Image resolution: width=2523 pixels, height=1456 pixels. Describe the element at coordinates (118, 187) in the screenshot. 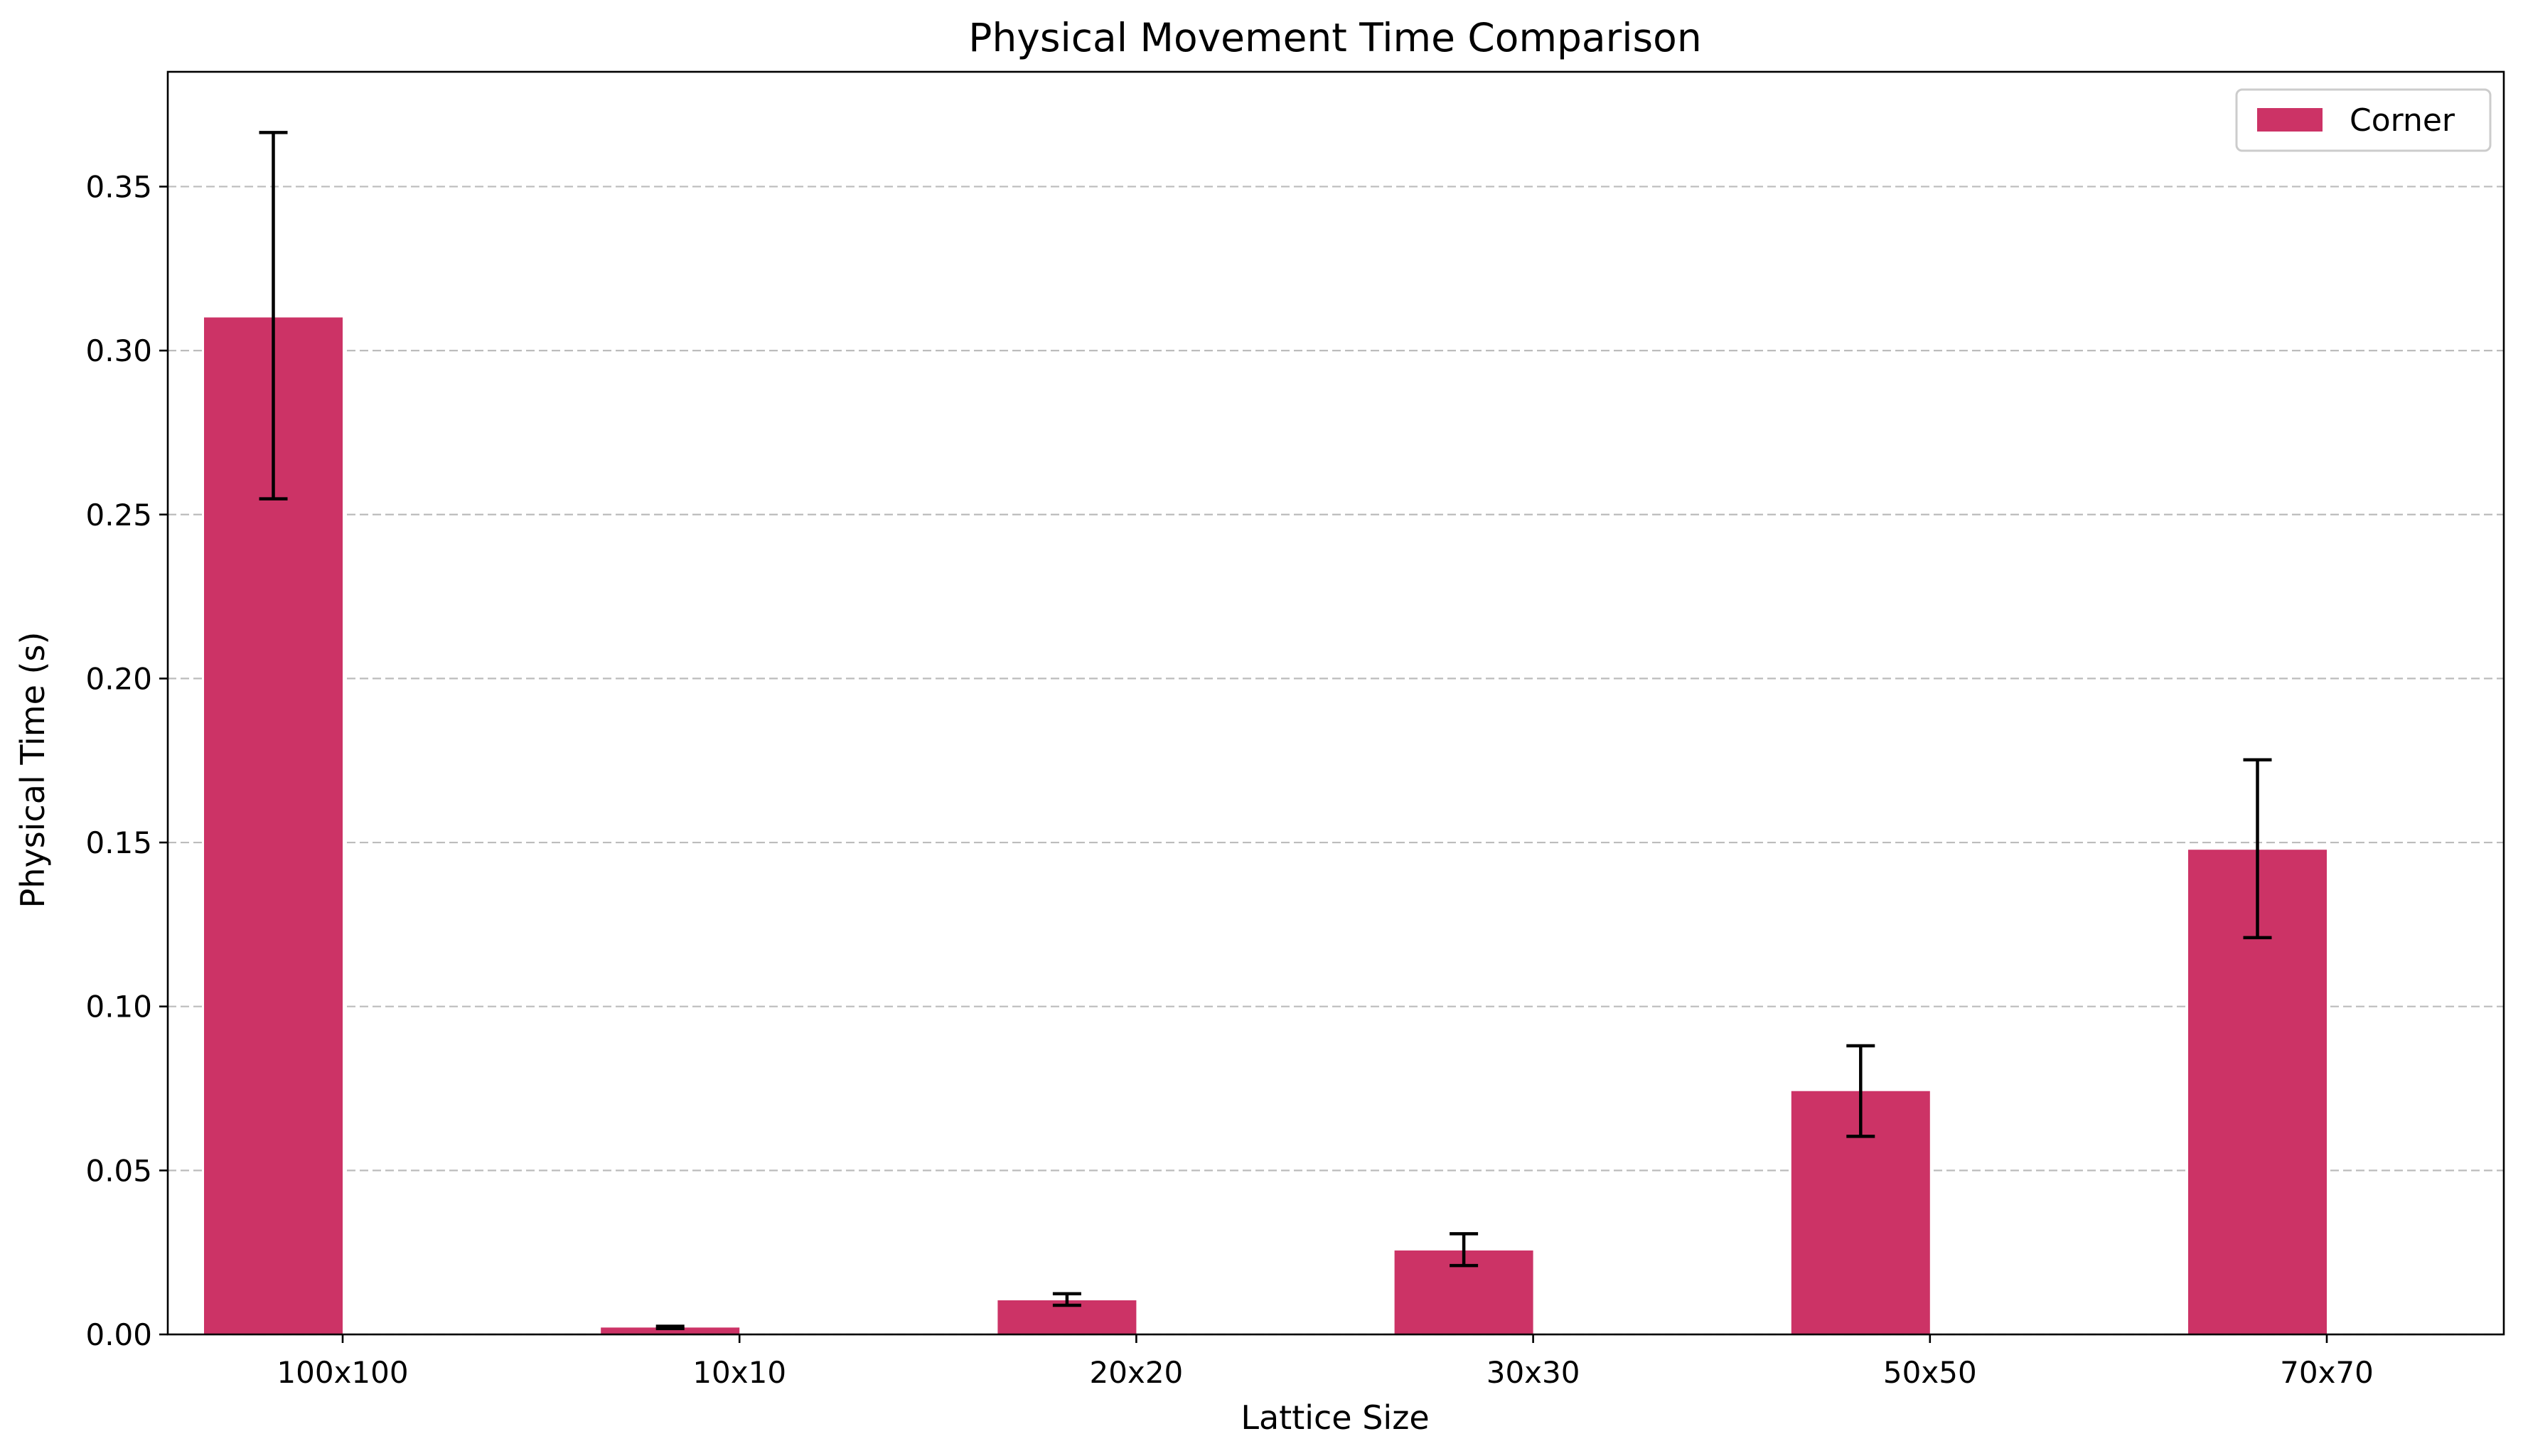

I see `y-tick-label: 0.35` at that location.